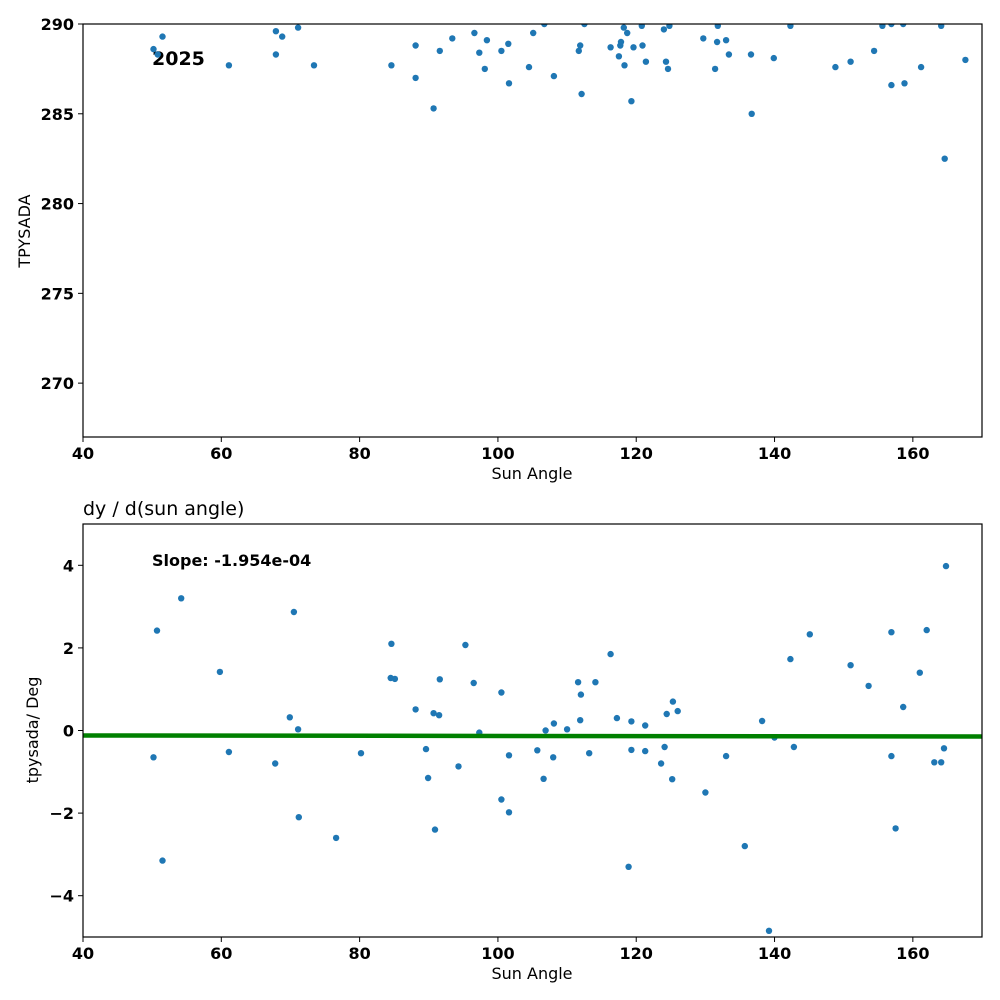 The height and width of the screenshot is (1000, 1000). I want to click on bottom-y-tick-label: −4, so click(61, 896).